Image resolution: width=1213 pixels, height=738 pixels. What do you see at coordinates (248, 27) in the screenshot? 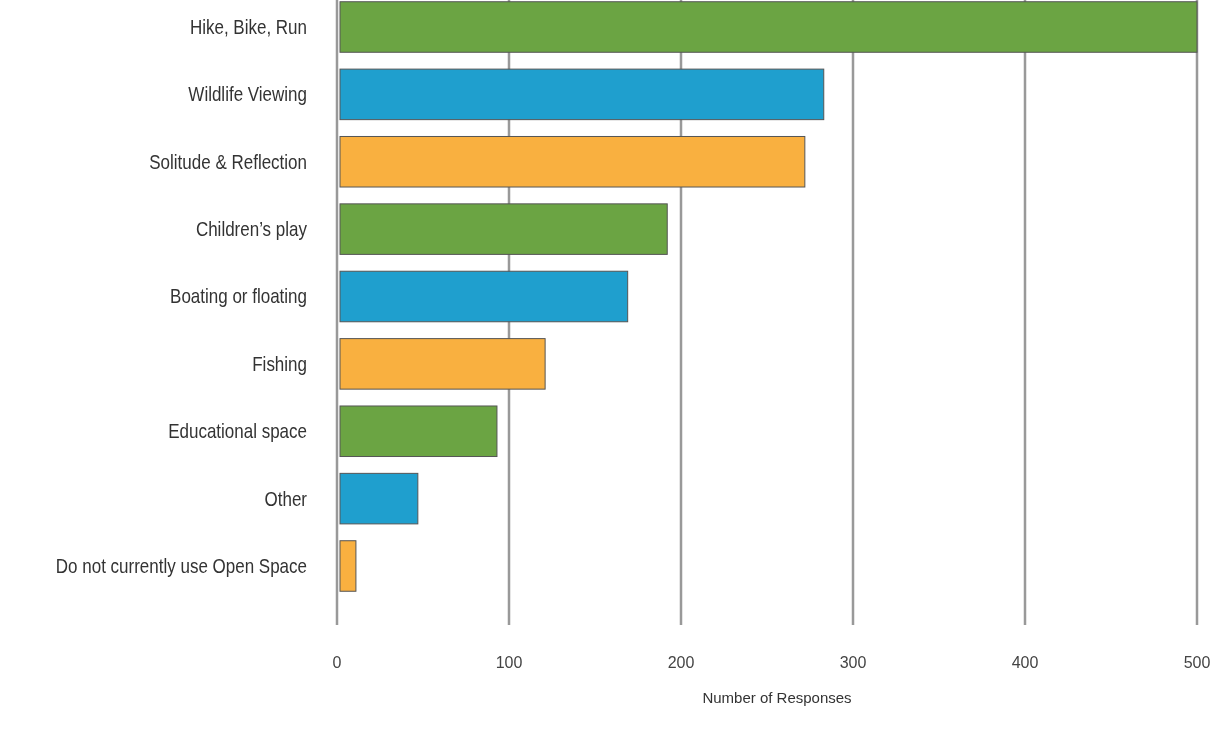
I see `y-tick-label: Hike, Bike, Run` at bounding box center [248, 27].